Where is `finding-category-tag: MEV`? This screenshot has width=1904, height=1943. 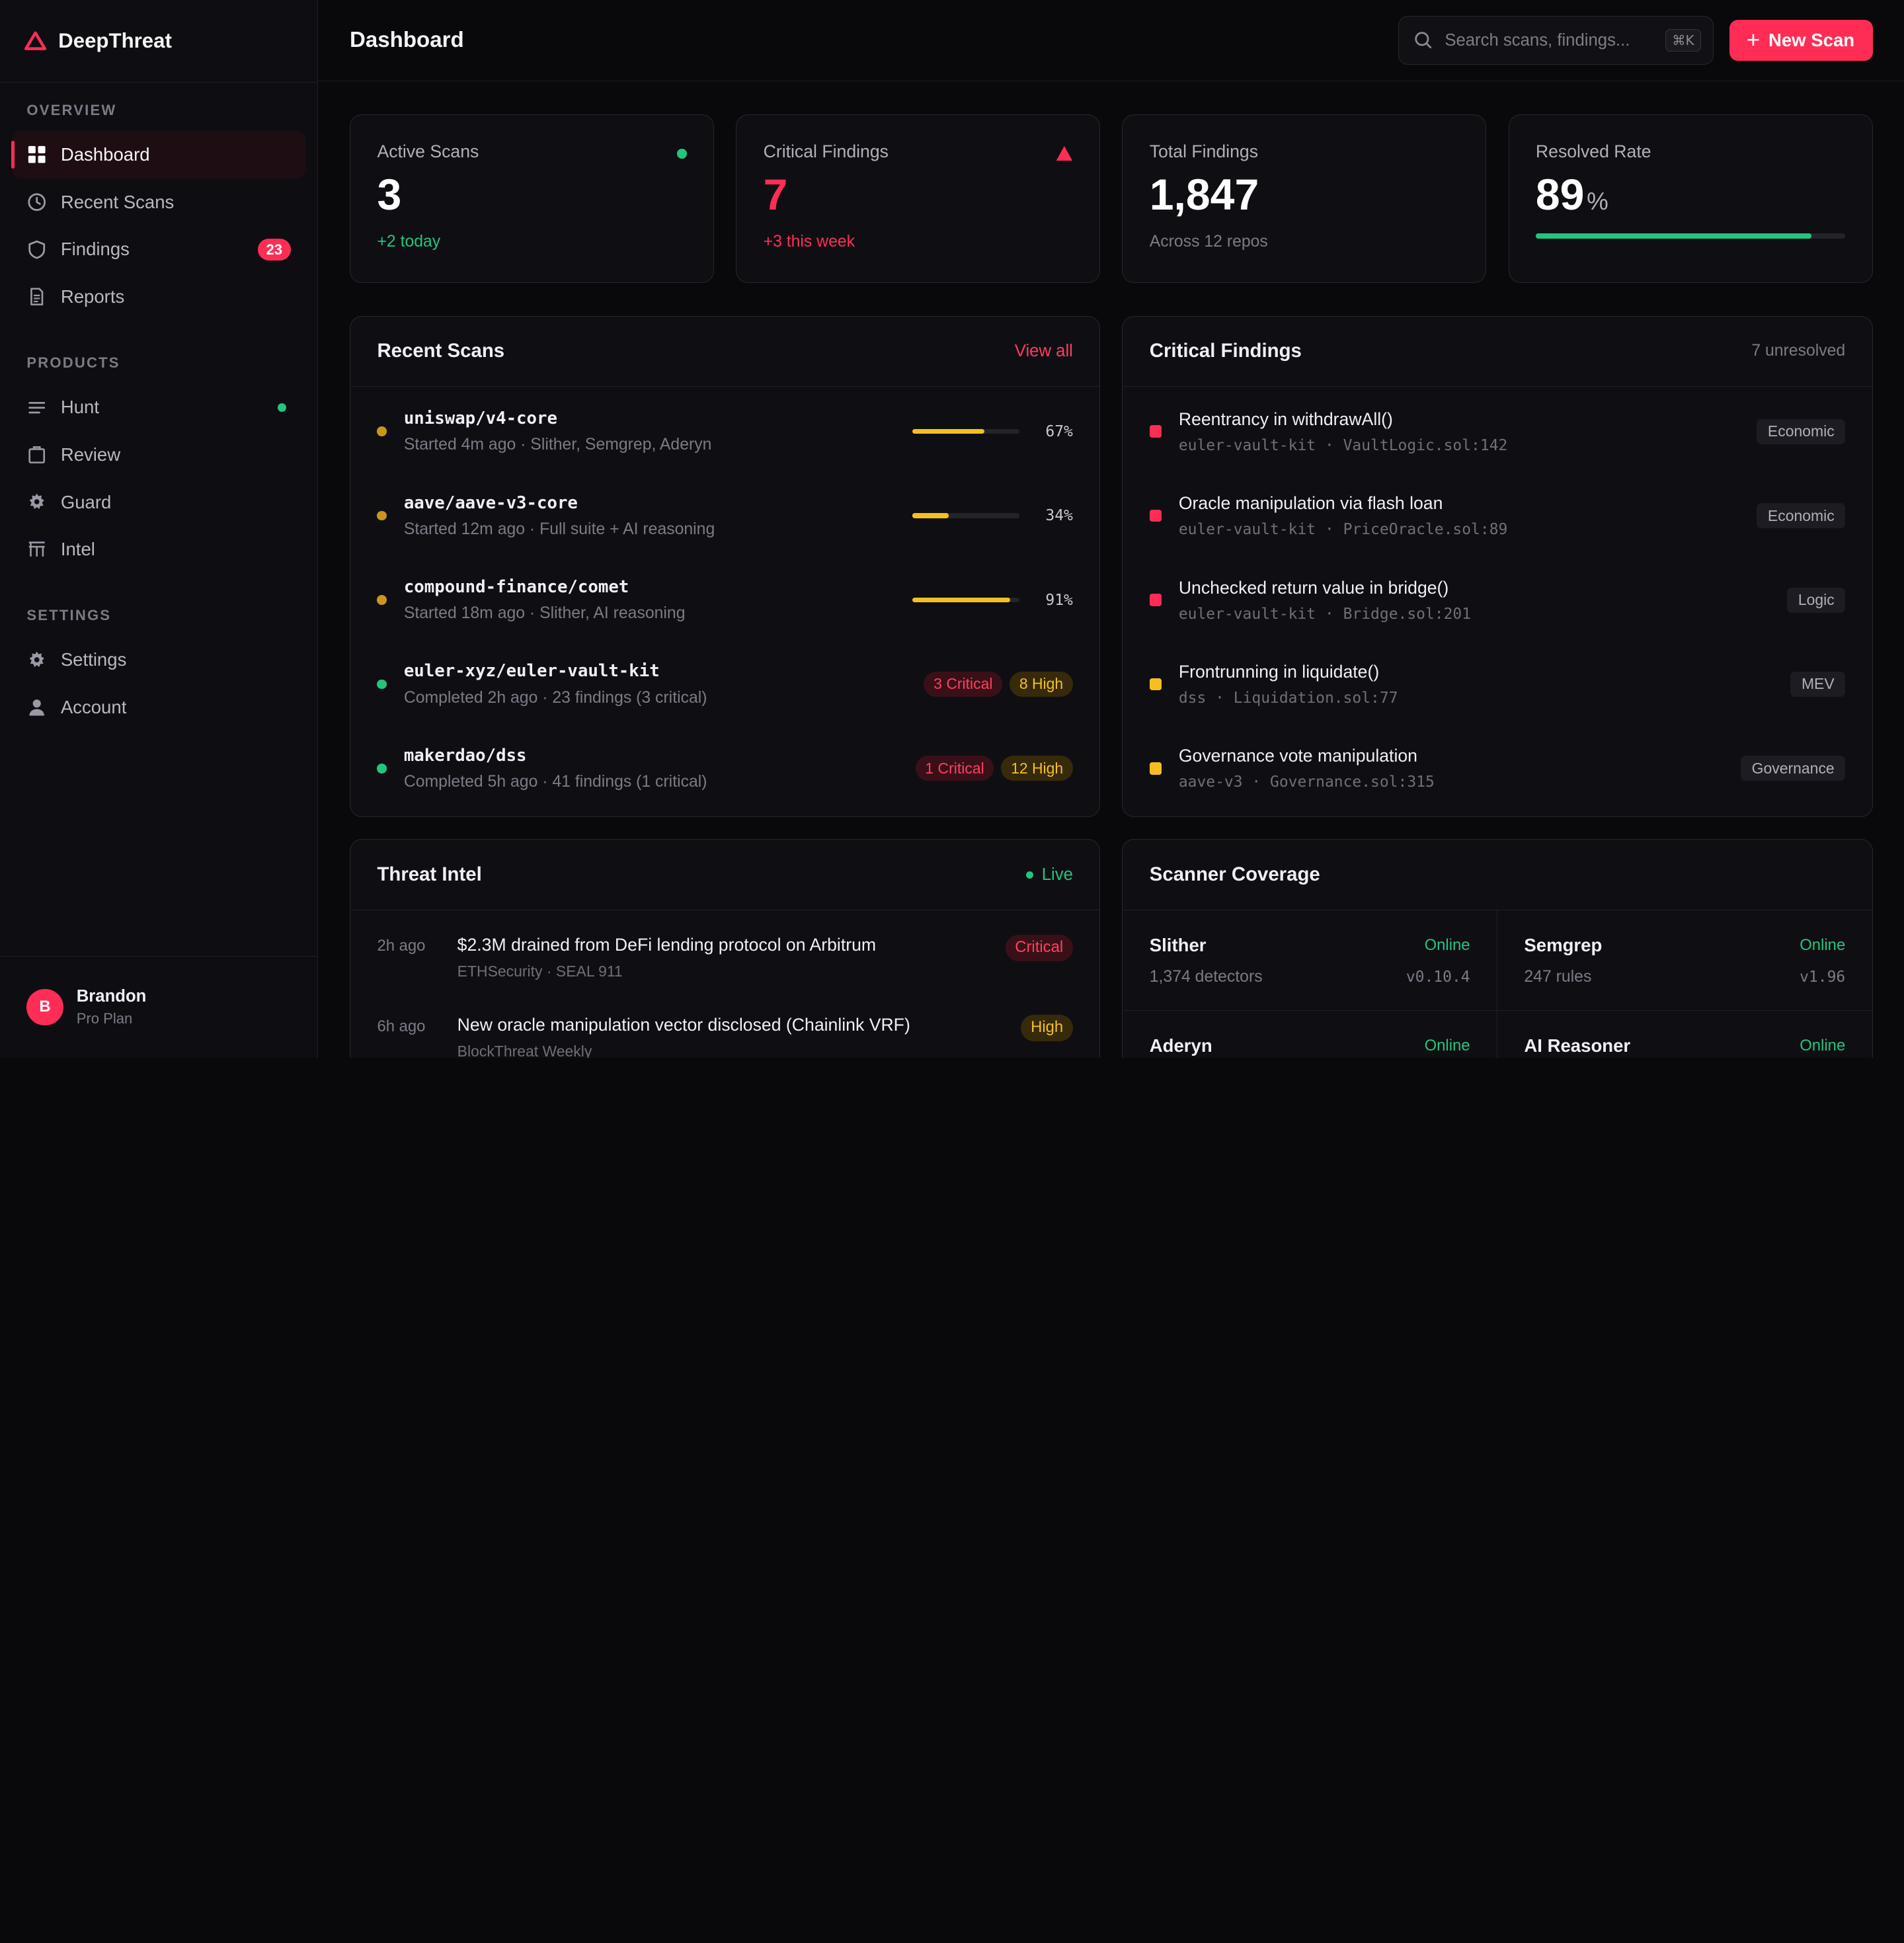 finding-category-tag: MEV is located at coordinates (1818, 684).